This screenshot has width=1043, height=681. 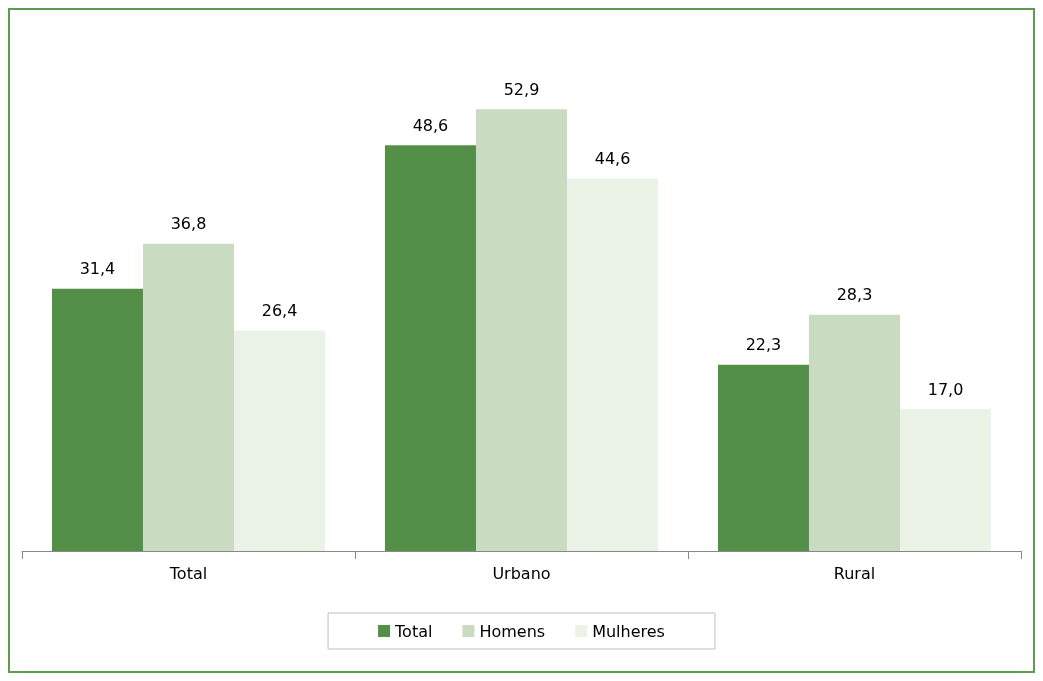 I want to click on data-label: 17,0, so click(x=945, y=389).